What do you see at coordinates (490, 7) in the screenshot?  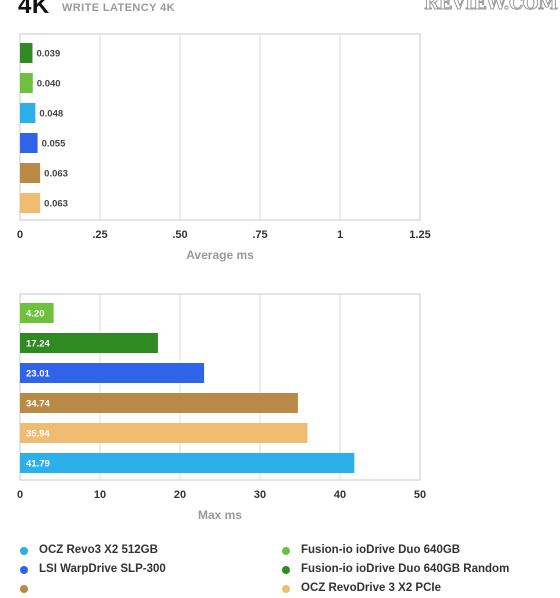 I see `site-logo: REVIEW.COM` at bounding box center [490, 7].